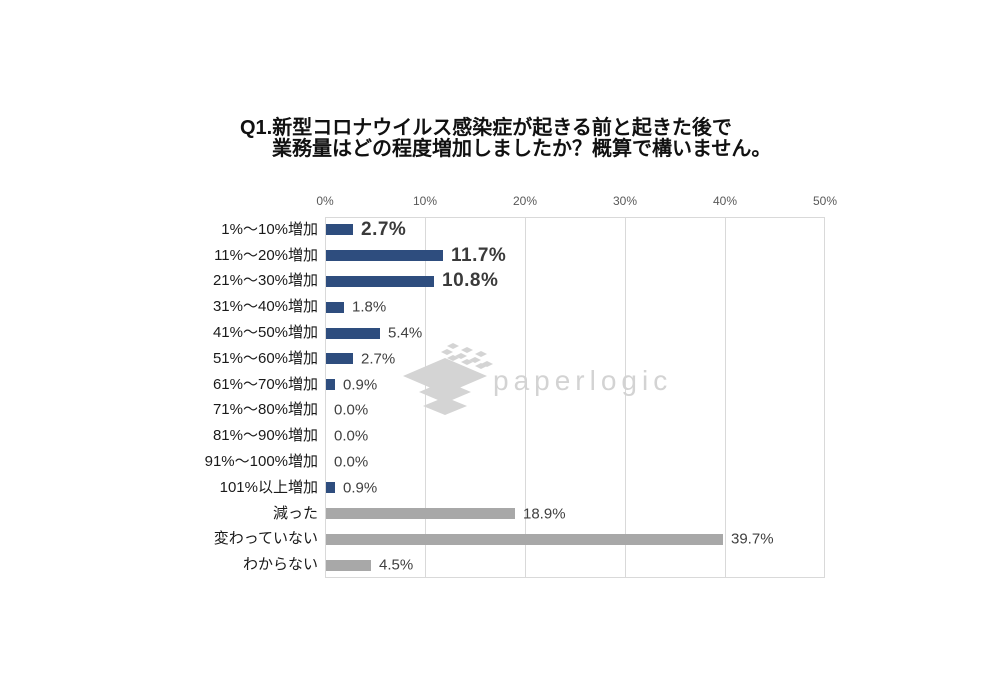  I want to click on category-label: 101%以上増加, so click(268, 487).